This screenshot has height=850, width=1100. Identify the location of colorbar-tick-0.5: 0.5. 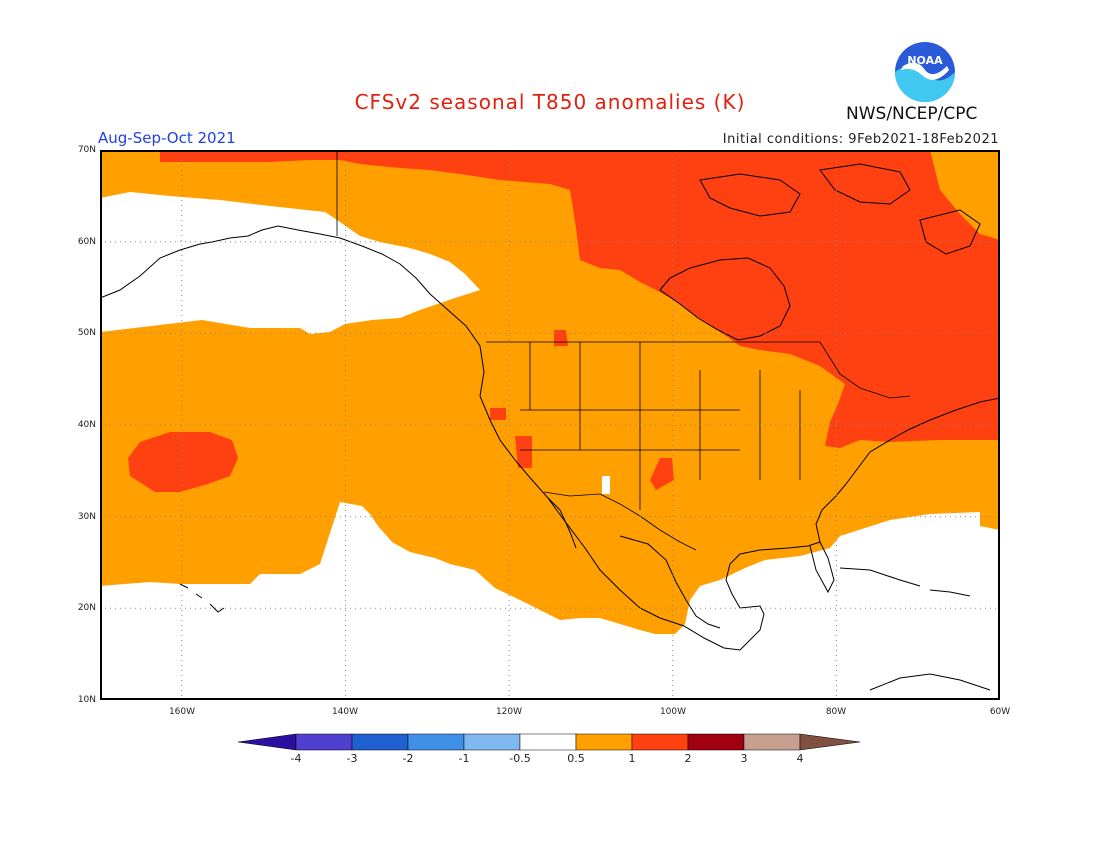
(576, 758).